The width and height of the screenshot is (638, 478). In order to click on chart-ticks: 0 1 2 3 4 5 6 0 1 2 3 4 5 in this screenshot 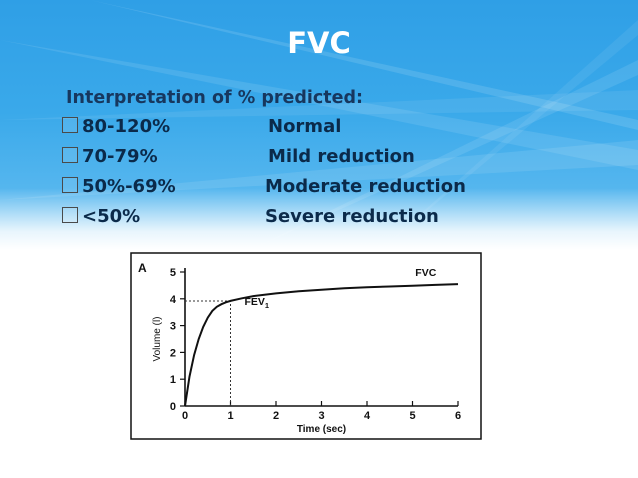, I will do `click(315, 344)`.